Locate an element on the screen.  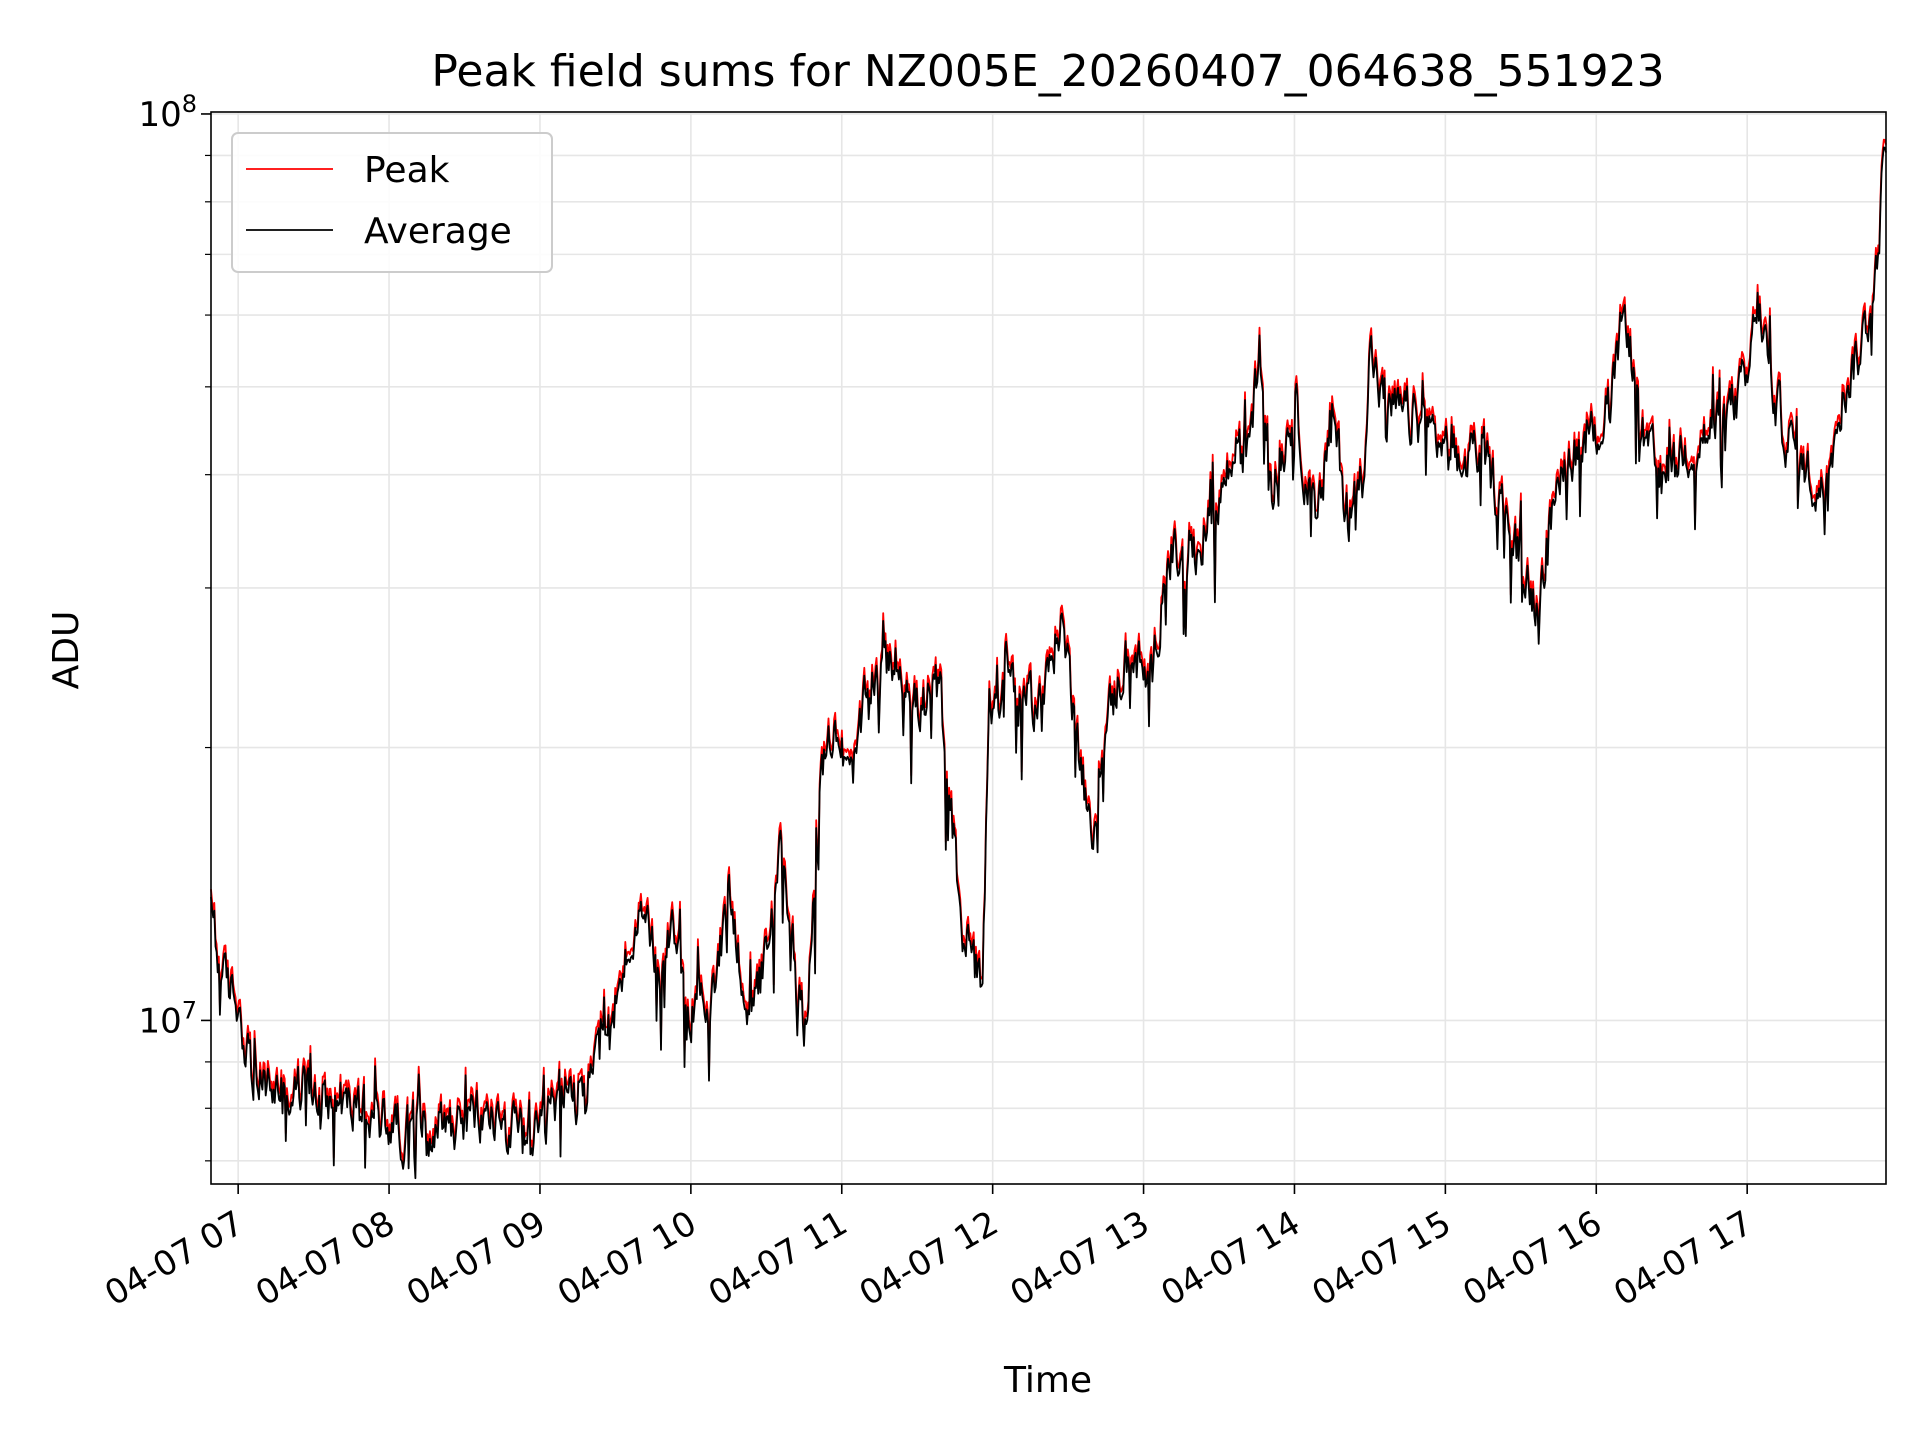
legend-box is located at coordinates (392, 202).